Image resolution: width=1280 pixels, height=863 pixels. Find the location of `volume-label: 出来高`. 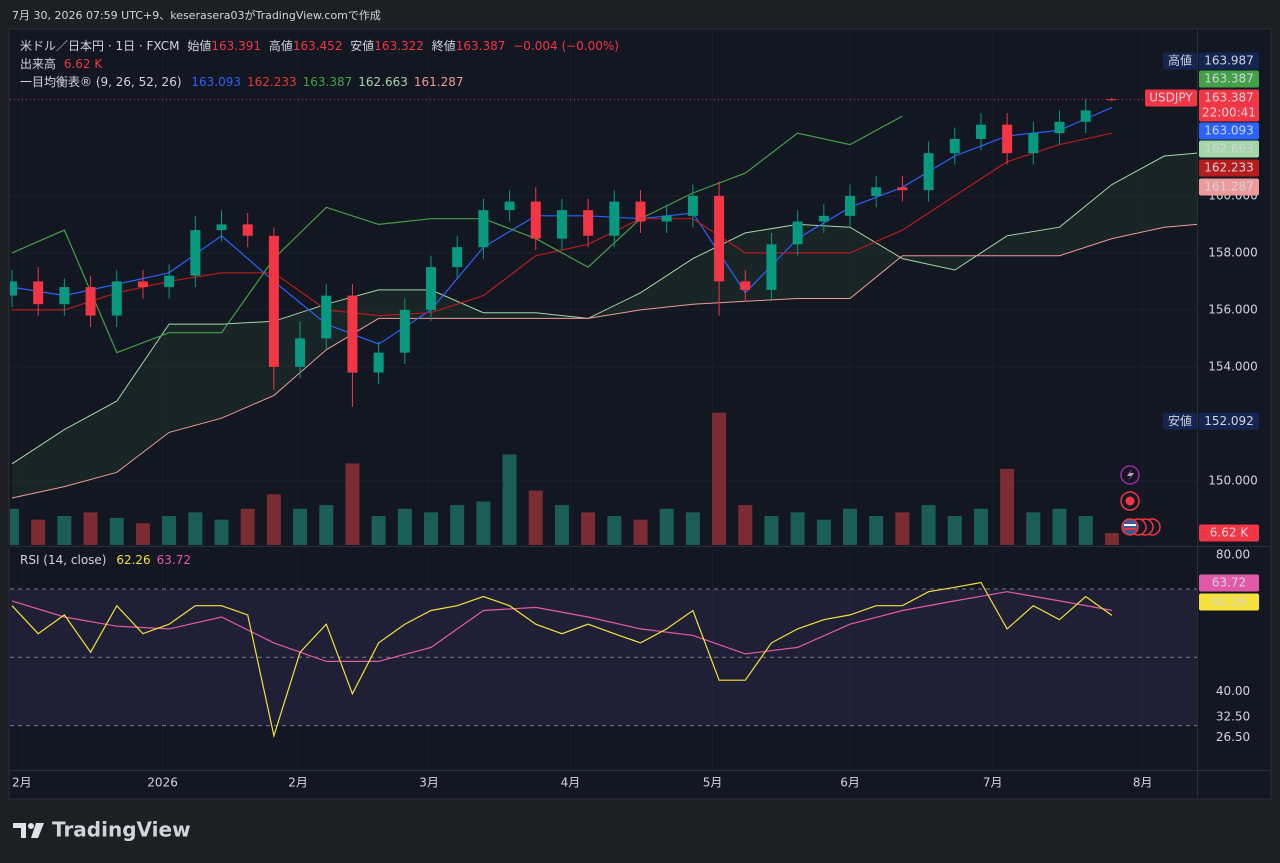

volume-label: 出来高 is located at coordinates (38, 64).